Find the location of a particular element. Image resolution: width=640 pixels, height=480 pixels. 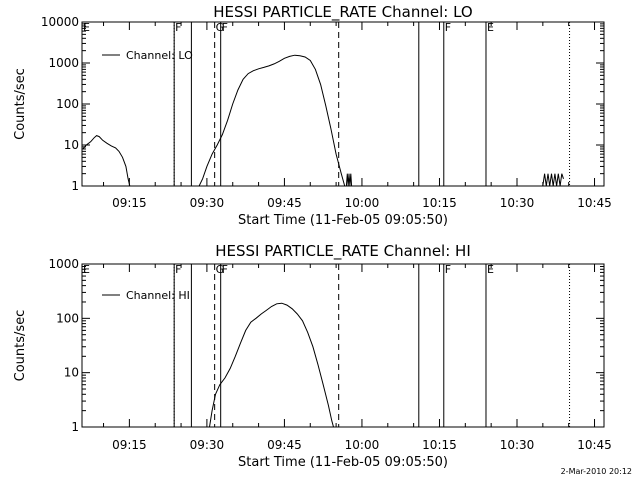

y-tick-label: 10000 is located at coordinates (60, 22).